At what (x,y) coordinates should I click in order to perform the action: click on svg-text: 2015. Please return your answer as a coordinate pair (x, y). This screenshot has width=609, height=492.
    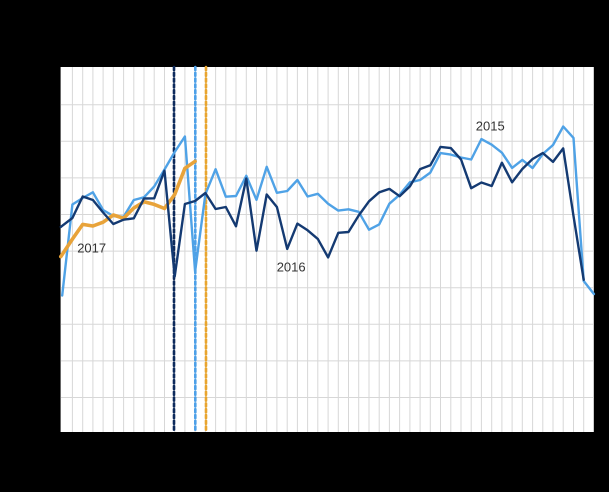
    Looking at the image, I should click on (490, 125).